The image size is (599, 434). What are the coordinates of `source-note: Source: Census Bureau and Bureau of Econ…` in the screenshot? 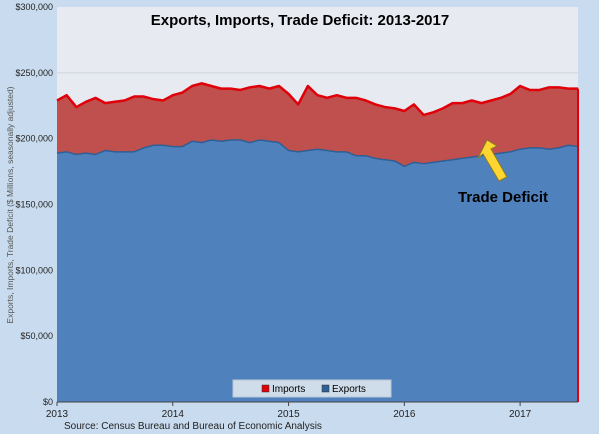 It's located at (193, 426).